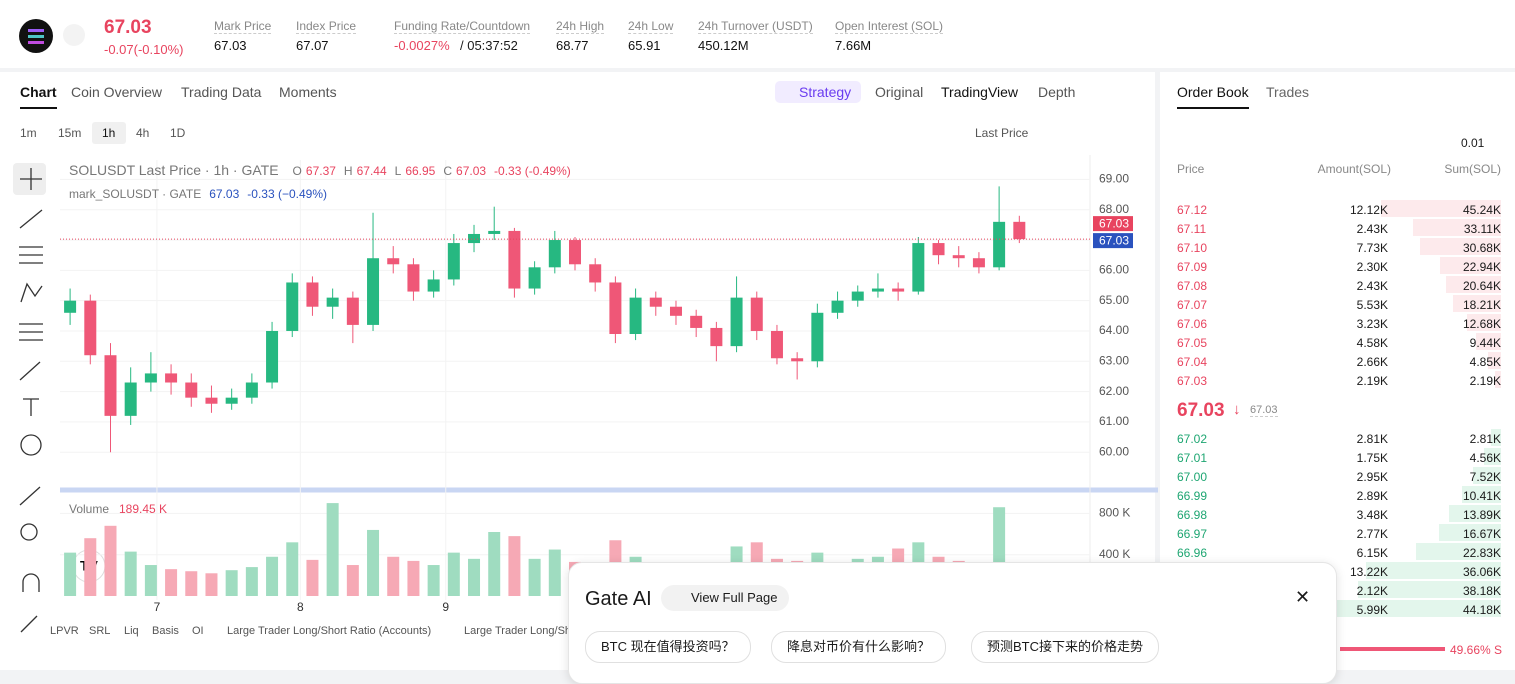  What do you see at coordinates (31, 400) in the screenshot?
I see `draw-tools` at bounding box center [31, 400].